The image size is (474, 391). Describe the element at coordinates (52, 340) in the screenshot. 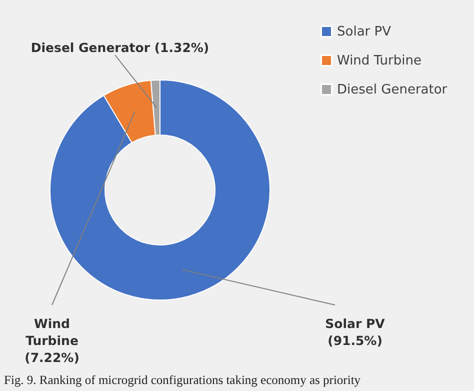

I see `data-label: Wind Turbine (7.22%)` at that location.